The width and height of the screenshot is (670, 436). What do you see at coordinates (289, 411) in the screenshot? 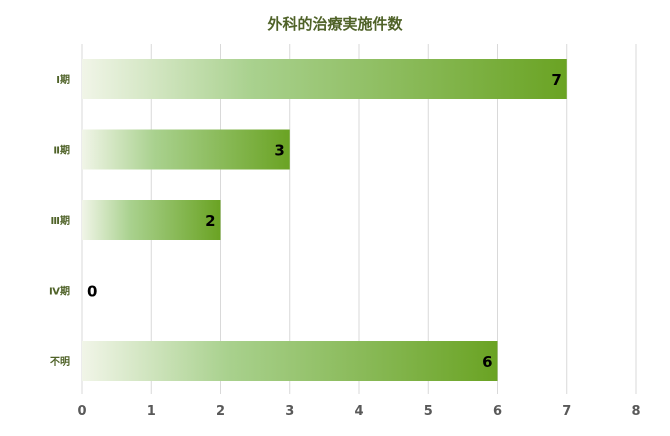
I see `x-tick-label: 3` at bounding box center [289, 411].